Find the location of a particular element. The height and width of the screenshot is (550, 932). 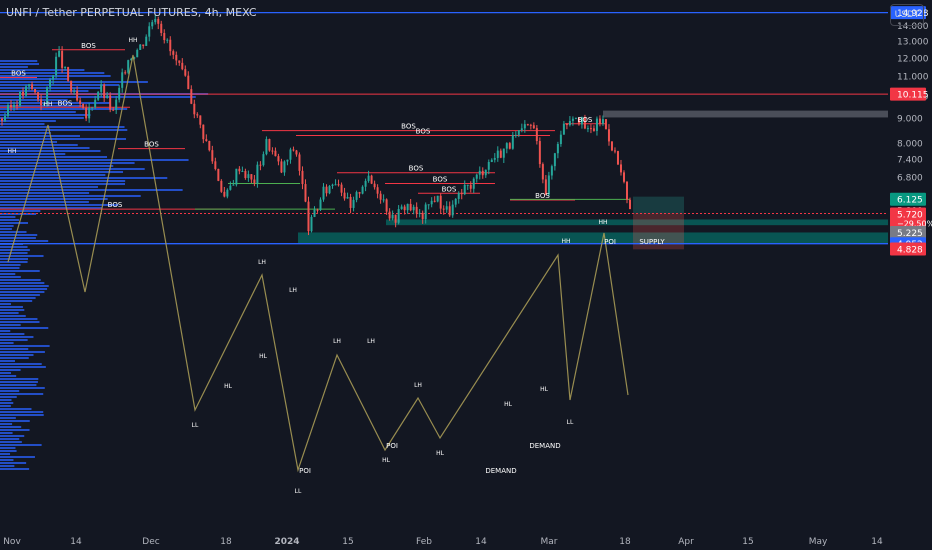

price-label-text: 5.720 is located at coordinates (910, 216).